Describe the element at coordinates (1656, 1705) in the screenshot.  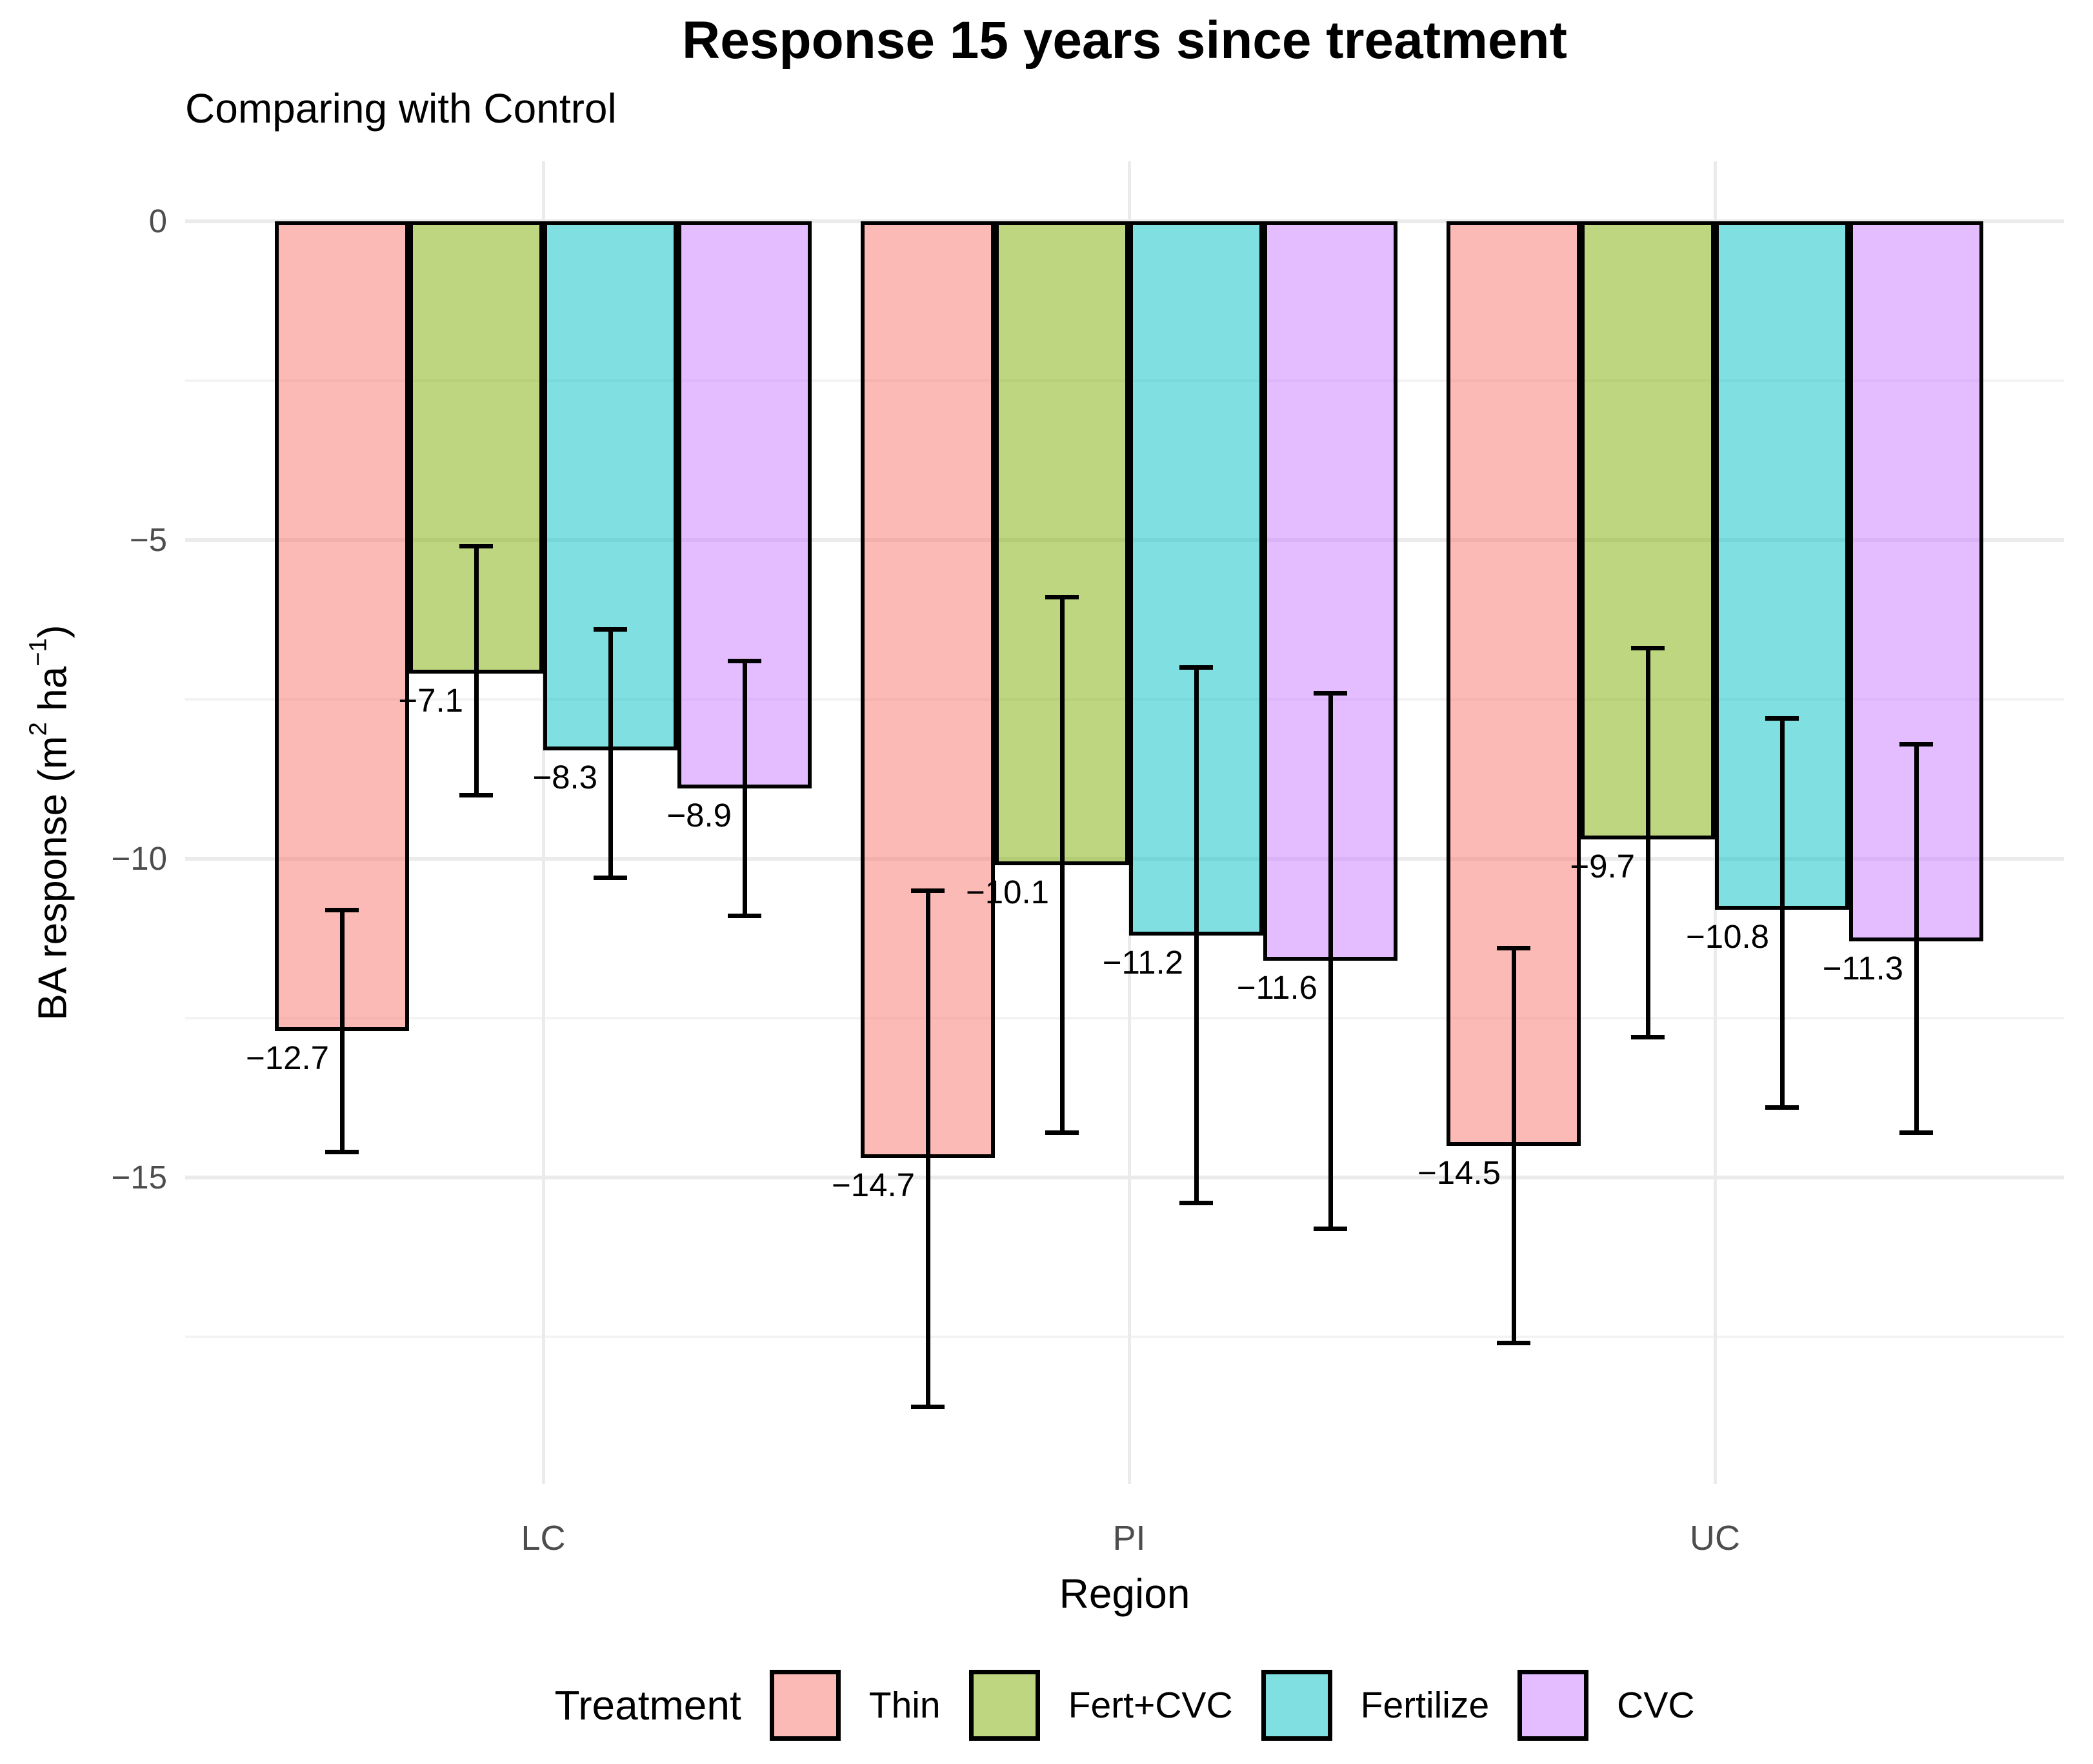
I see `legend-item-label: CVC` at that location.